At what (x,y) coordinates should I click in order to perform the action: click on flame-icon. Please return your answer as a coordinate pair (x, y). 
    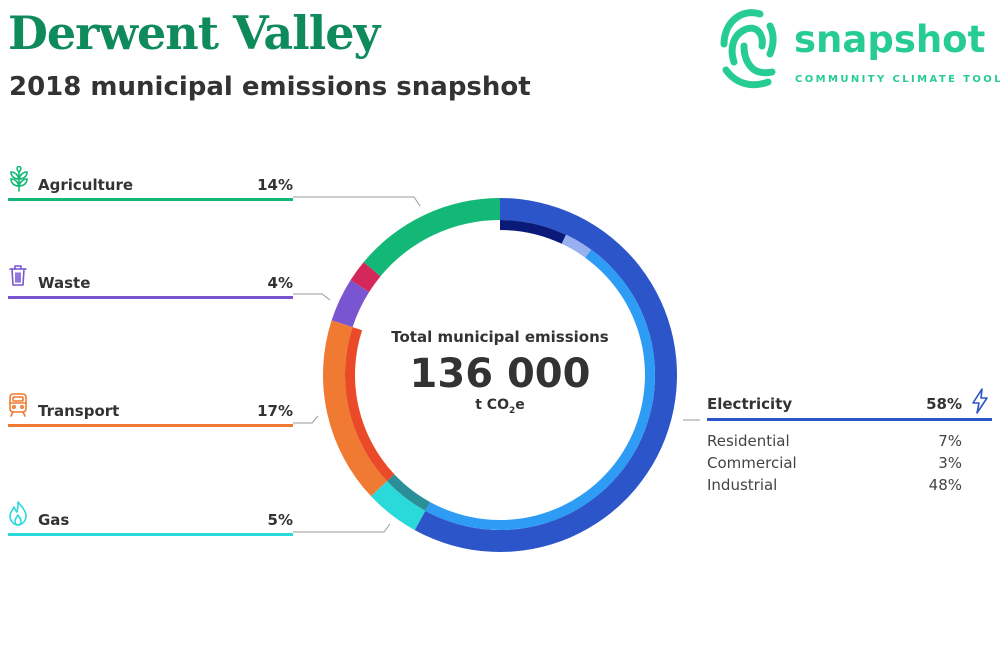
    Looking at the image, I should click on (18, 513).